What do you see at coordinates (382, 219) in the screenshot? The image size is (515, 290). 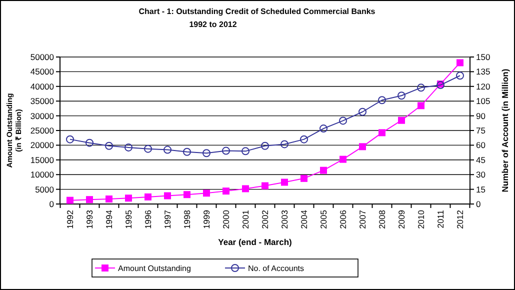 I see `x-tick-label: 2008` at bounding box center [382, 219].